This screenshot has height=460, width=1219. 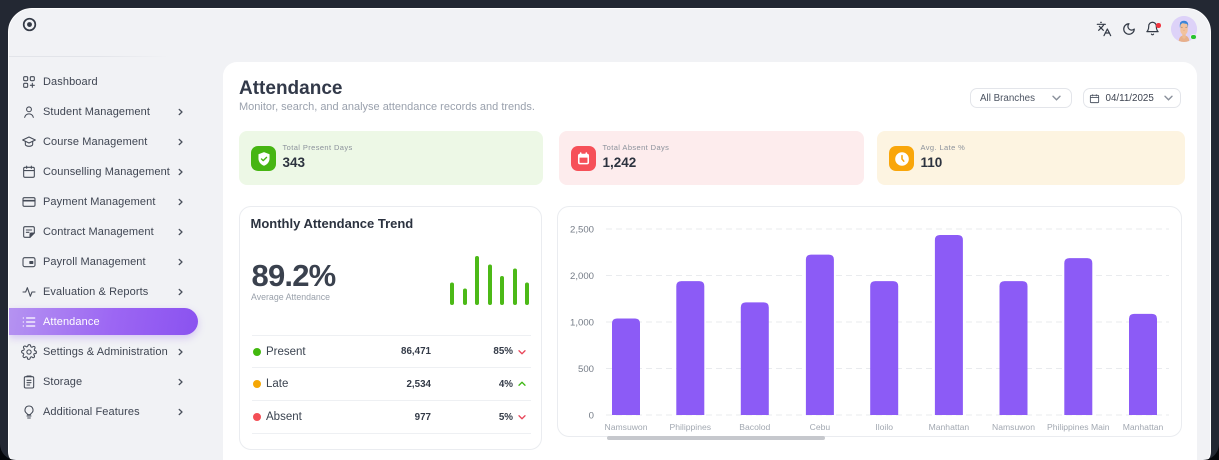 What do you see at coordinates (582, 230) in the screenshot?
I see `svg-text: 2,500` at bounding box center [582, 230].